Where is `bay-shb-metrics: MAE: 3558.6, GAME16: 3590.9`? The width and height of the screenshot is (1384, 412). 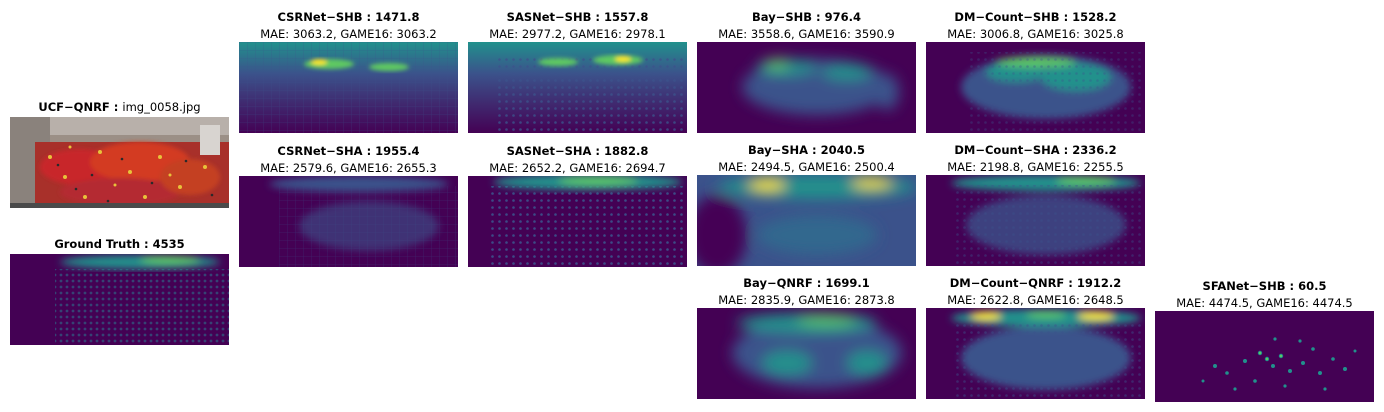
bay-shb-metrics: MAE: 3558.6, GAME16: 3590.9 is located at coordinates (806, 34).